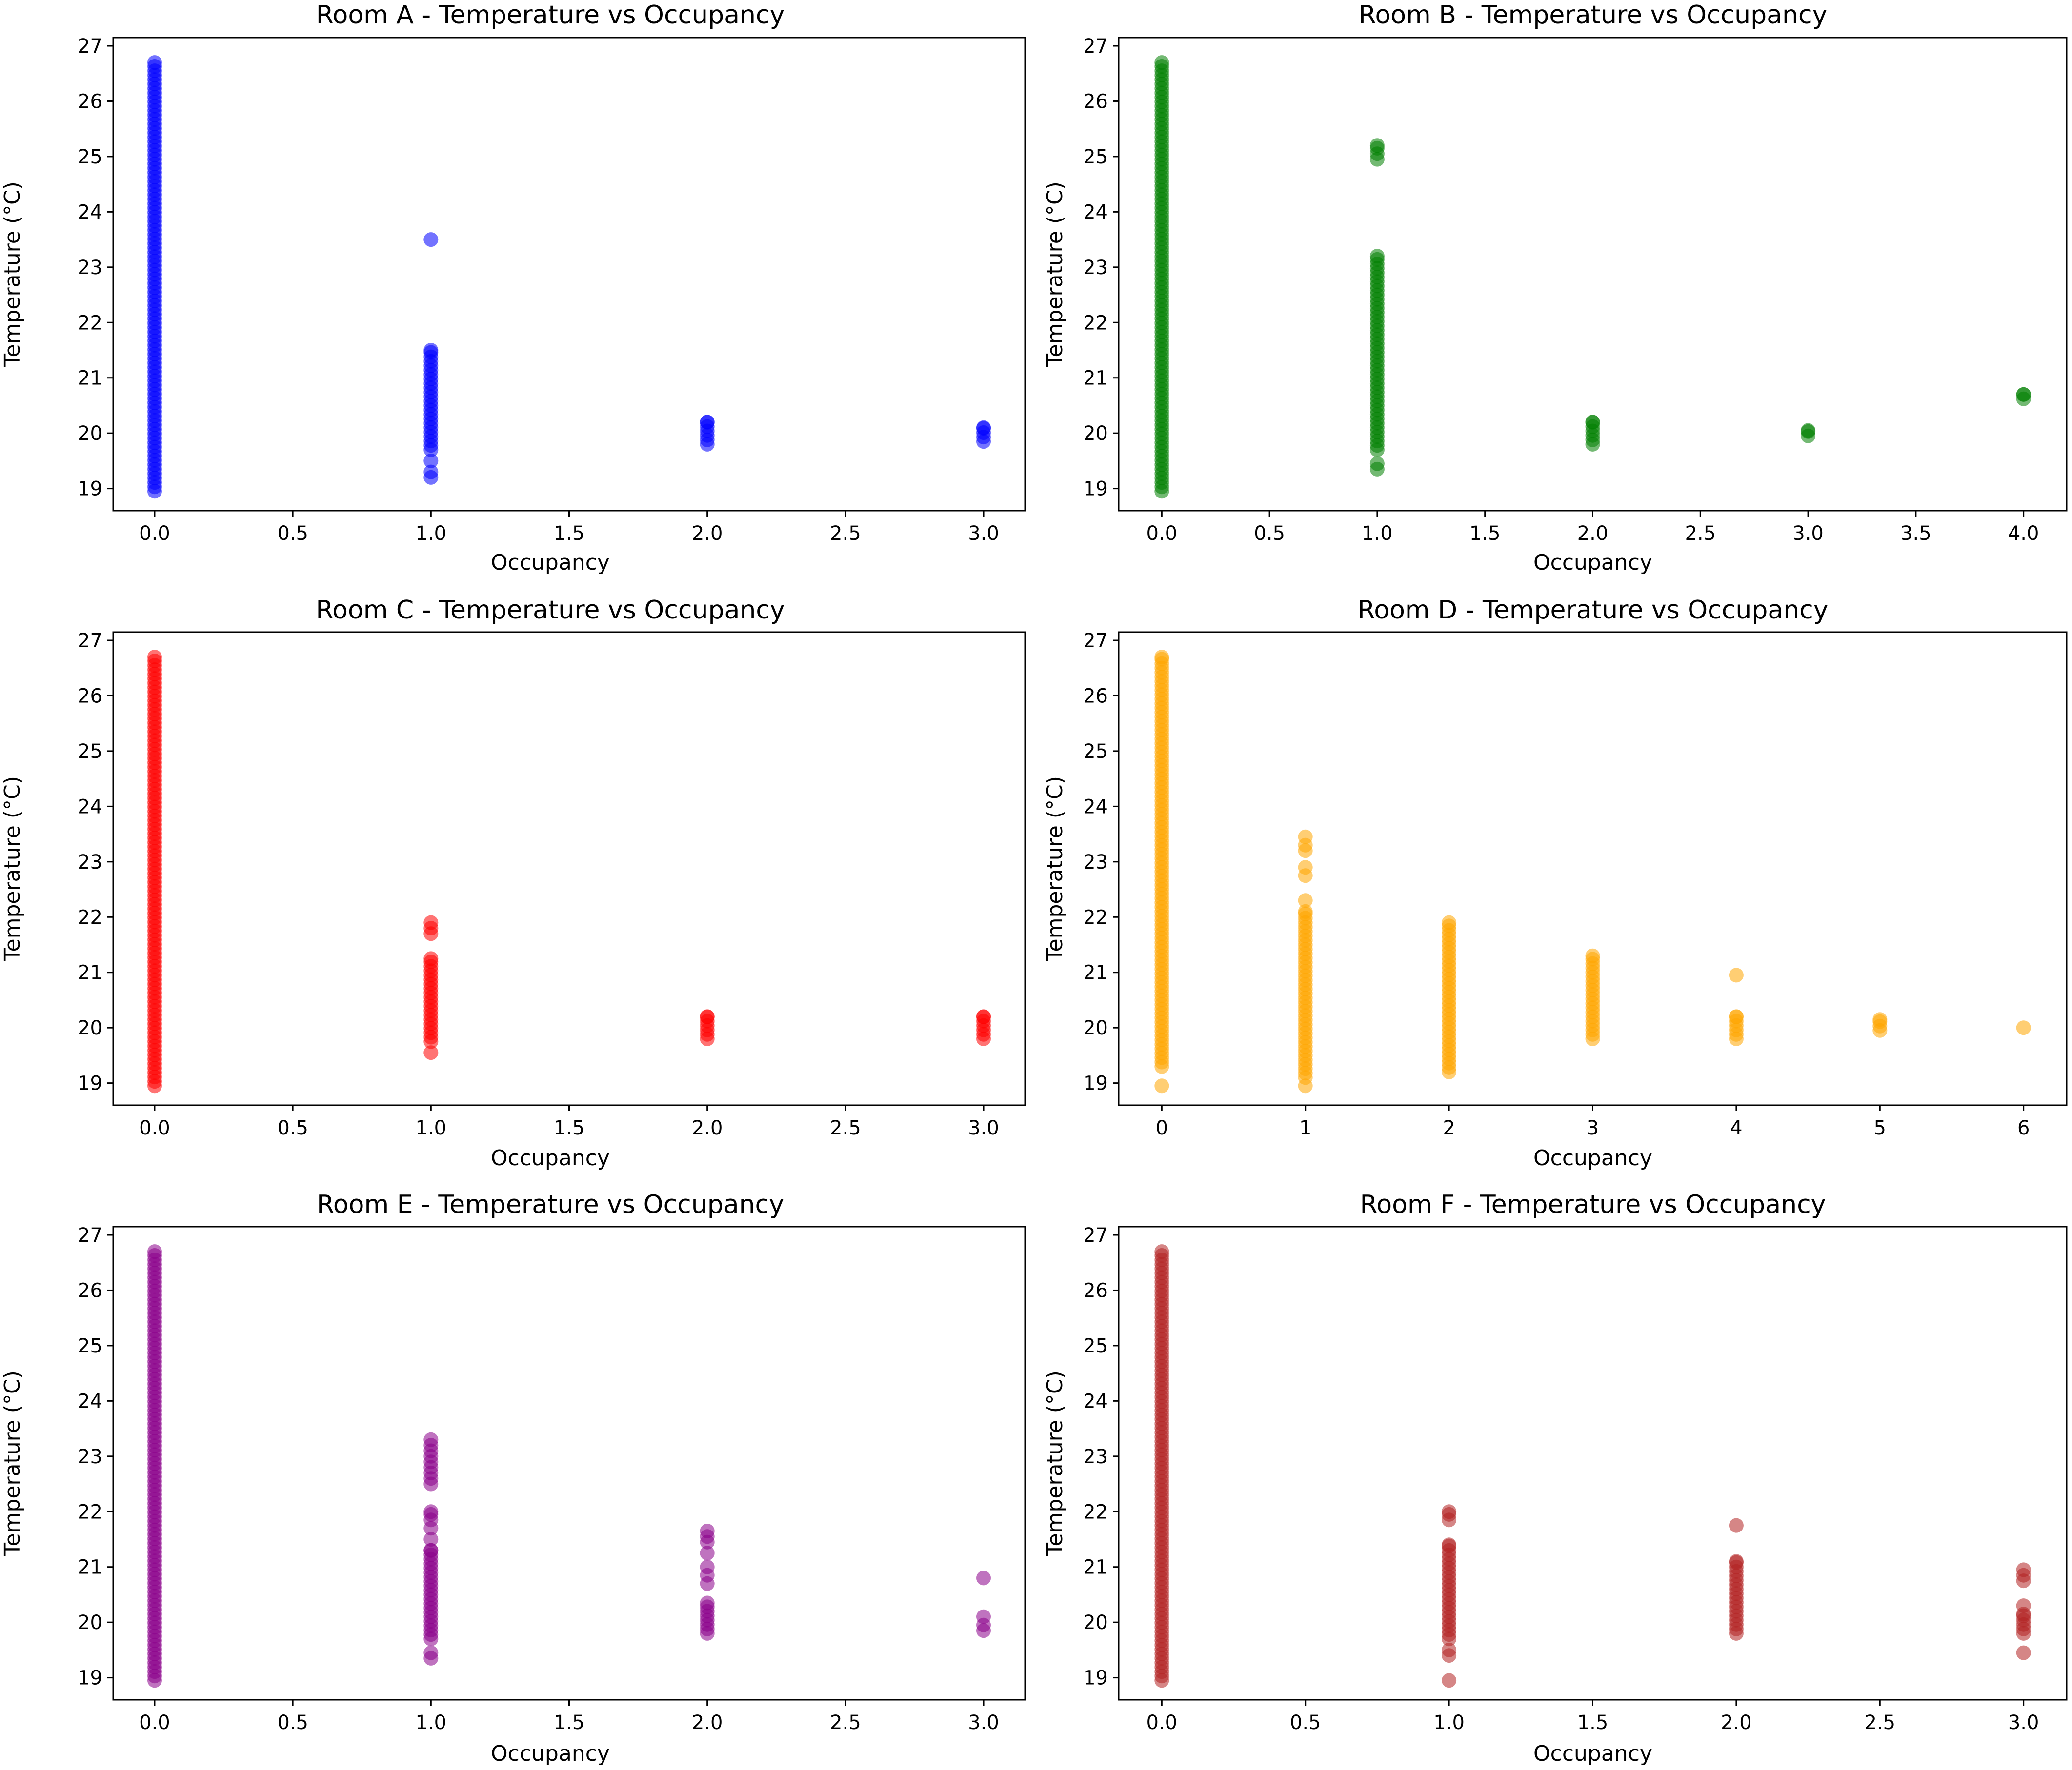 This screenshot has height=1770, width=2072. What do you see at coordinates (1305, 1128) in the screenshot?
I see `x-tick-label: 1` at bounding box center [1305, 1128].